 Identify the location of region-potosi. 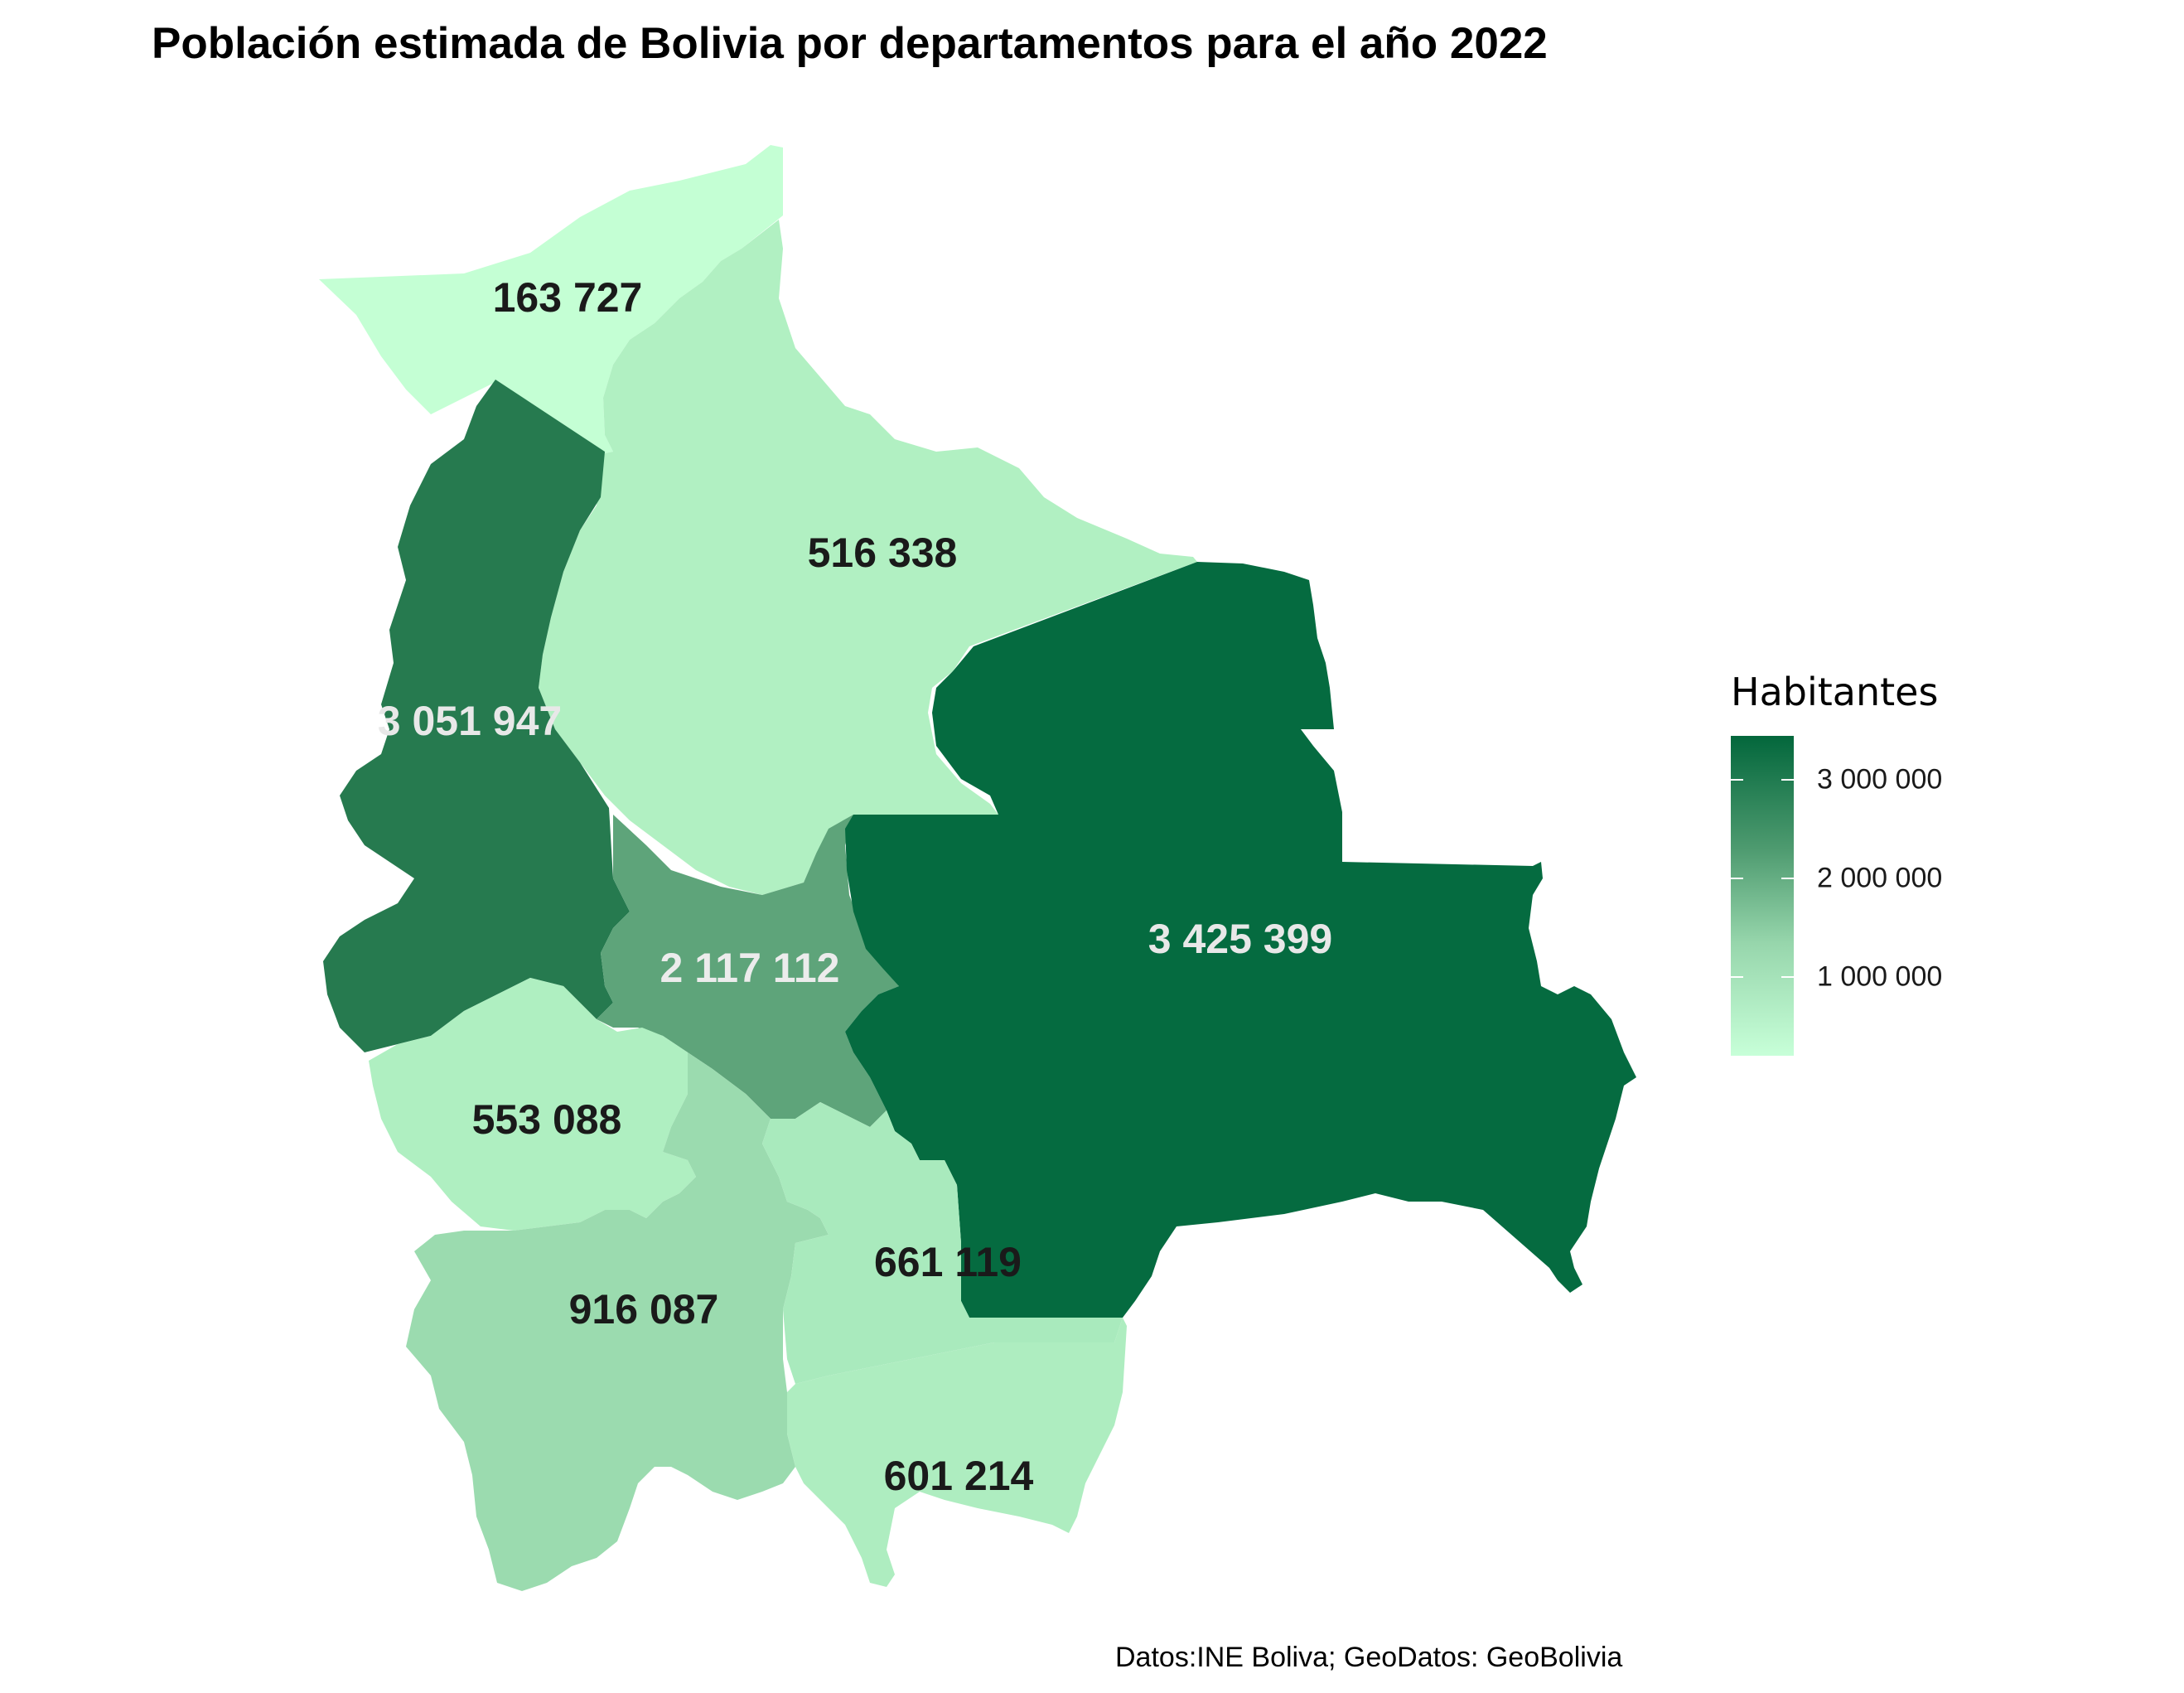
(617, 1321).